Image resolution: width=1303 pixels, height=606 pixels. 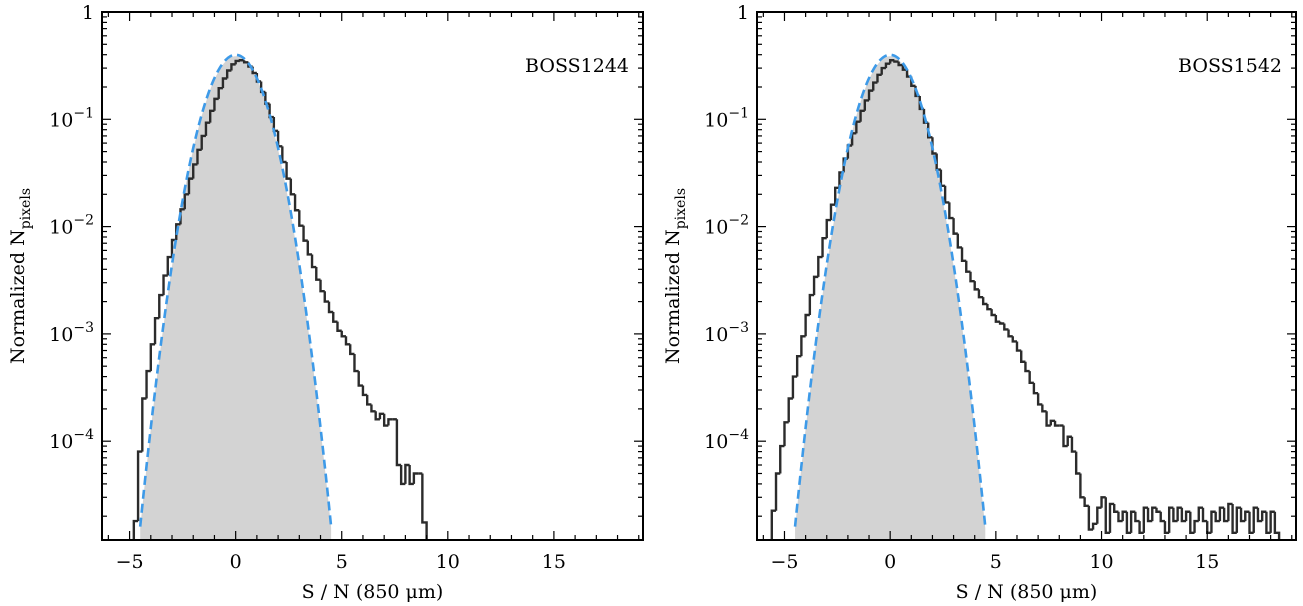 I want to click on x-tick-label: 10, so click(x=448, y=562).